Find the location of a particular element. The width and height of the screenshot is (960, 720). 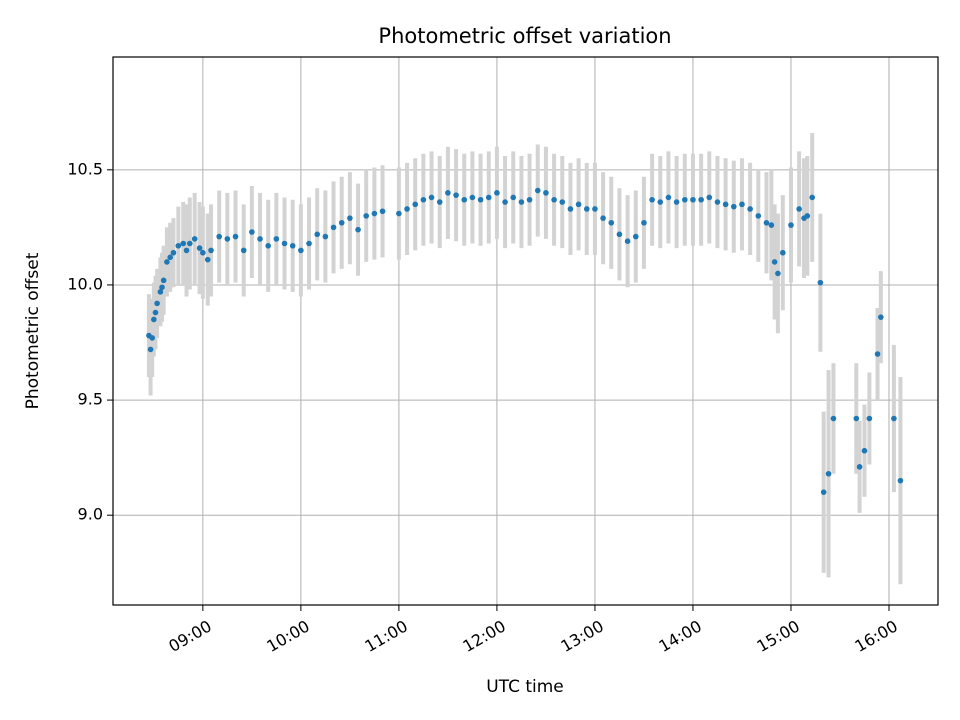

y-axis-ticks: 9.0 9.5 10.0 10.5 is located at coordinates (90, 341).